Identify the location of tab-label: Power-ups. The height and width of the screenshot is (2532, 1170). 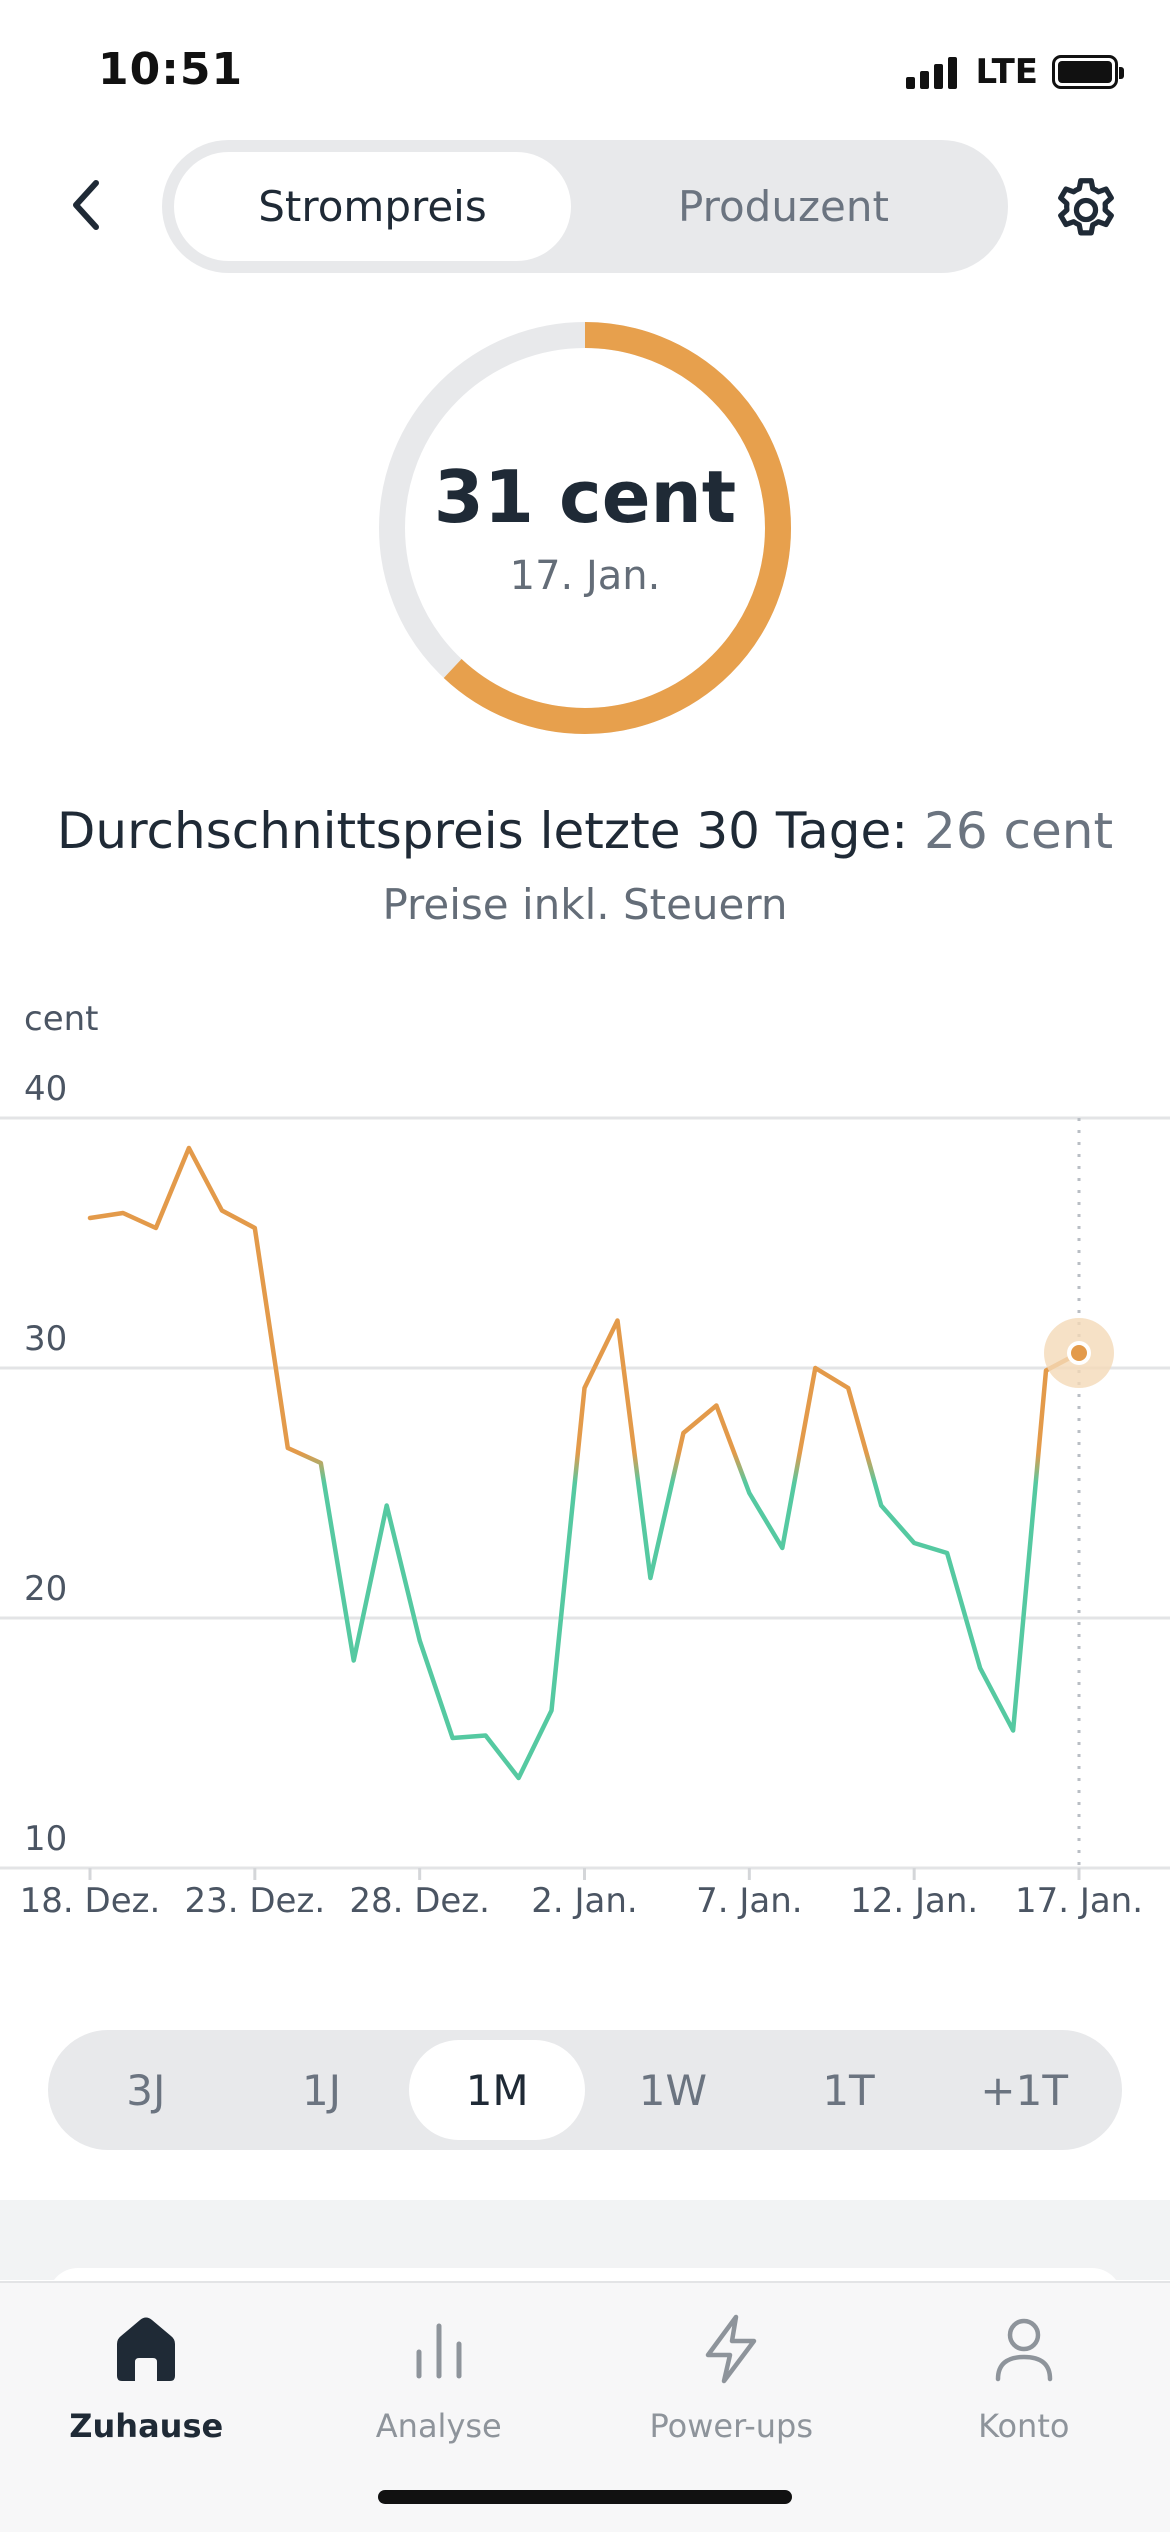
(731, 2426).